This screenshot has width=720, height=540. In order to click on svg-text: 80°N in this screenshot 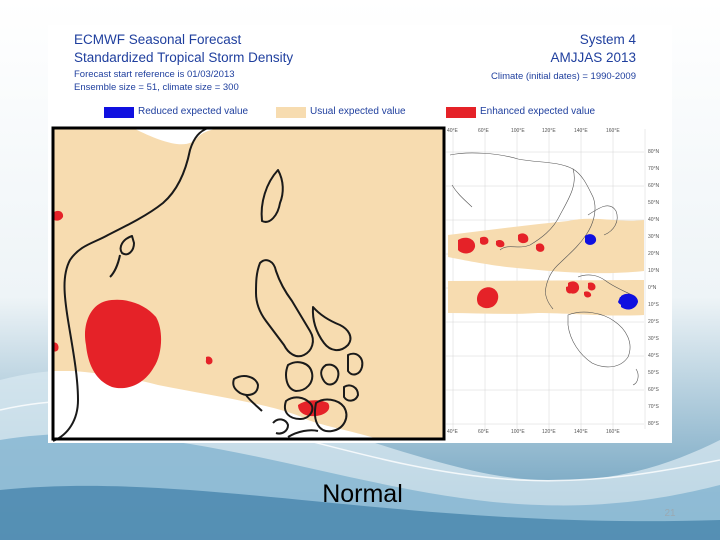, I will do `click(654, 152)`.